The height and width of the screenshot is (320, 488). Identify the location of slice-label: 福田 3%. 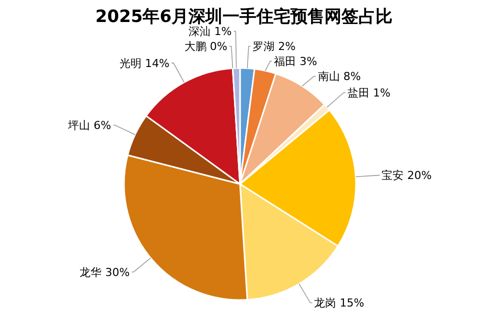
(296, 61).